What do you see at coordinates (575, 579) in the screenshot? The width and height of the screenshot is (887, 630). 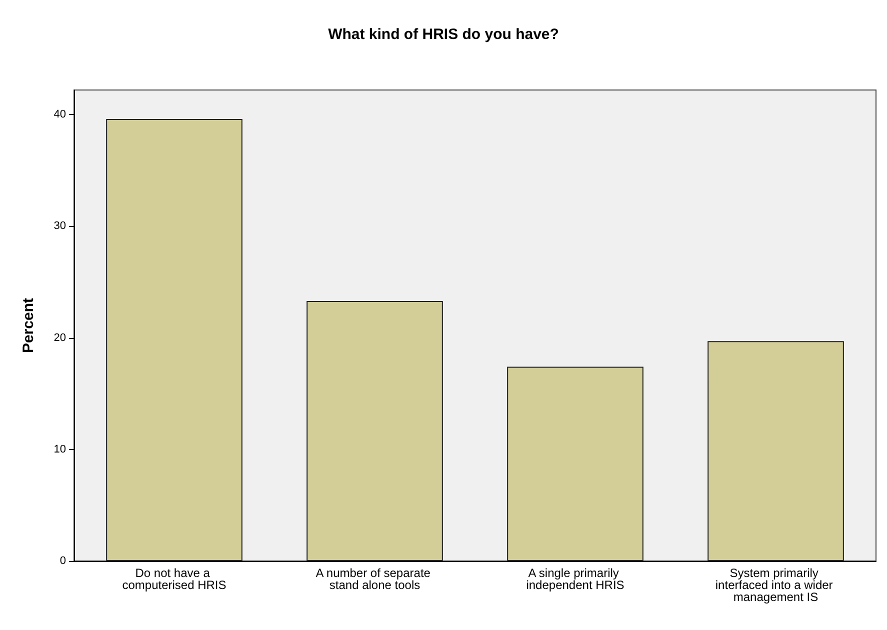 I see `x-tick-label: A single primarily independent HRIS` at bounding box center [575, 579].